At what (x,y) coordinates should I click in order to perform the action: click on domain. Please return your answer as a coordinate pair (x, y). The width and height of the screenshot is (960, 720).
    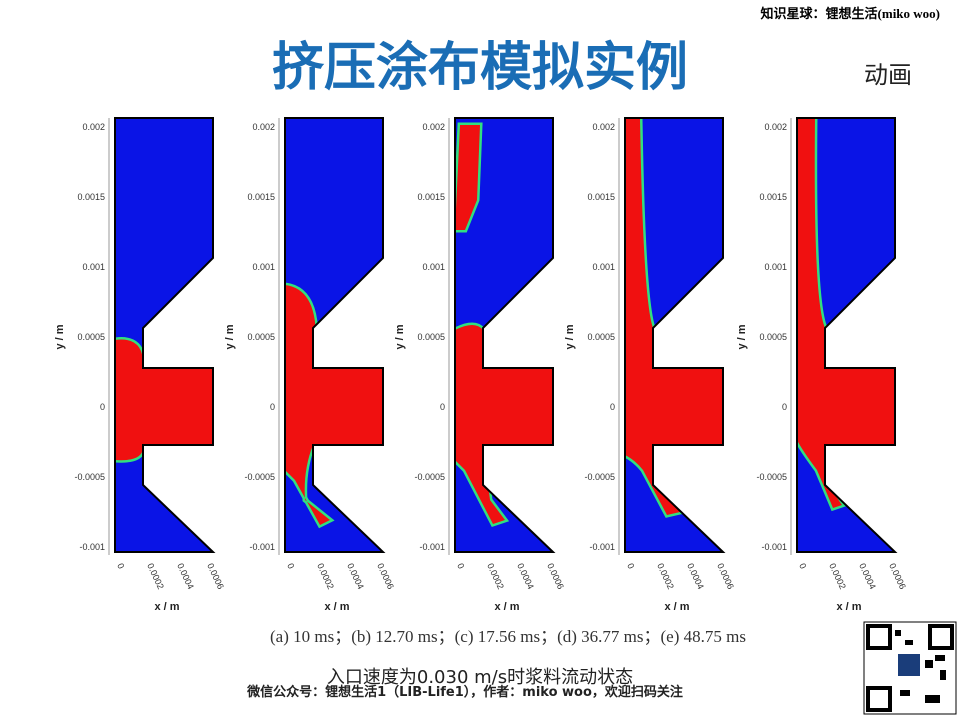
    Looking at the image, I should click on (164, 335).